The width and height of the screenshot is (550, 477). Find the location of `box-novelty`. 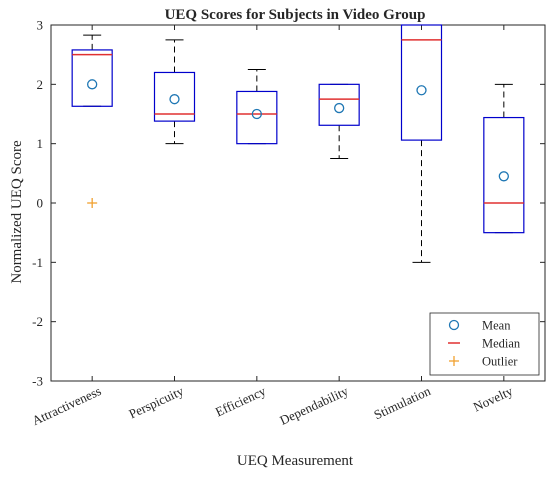

box-novelty is located at coordinates (504, 175).